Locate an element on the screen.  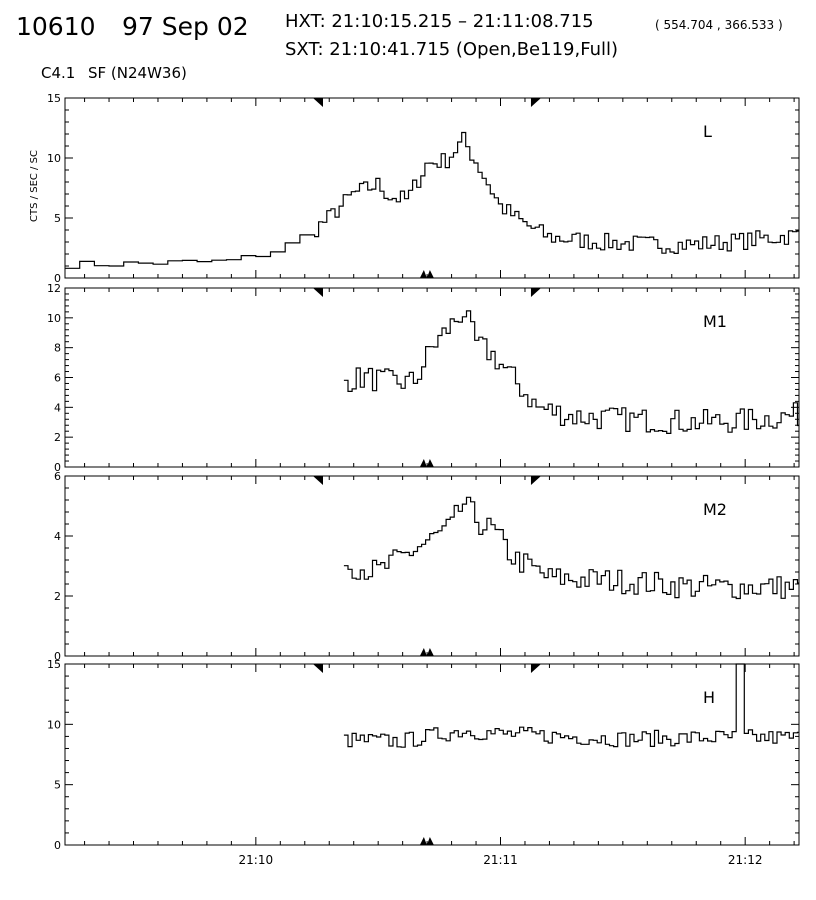
y-tick-label: 12 is located at coordinates (54, 288).